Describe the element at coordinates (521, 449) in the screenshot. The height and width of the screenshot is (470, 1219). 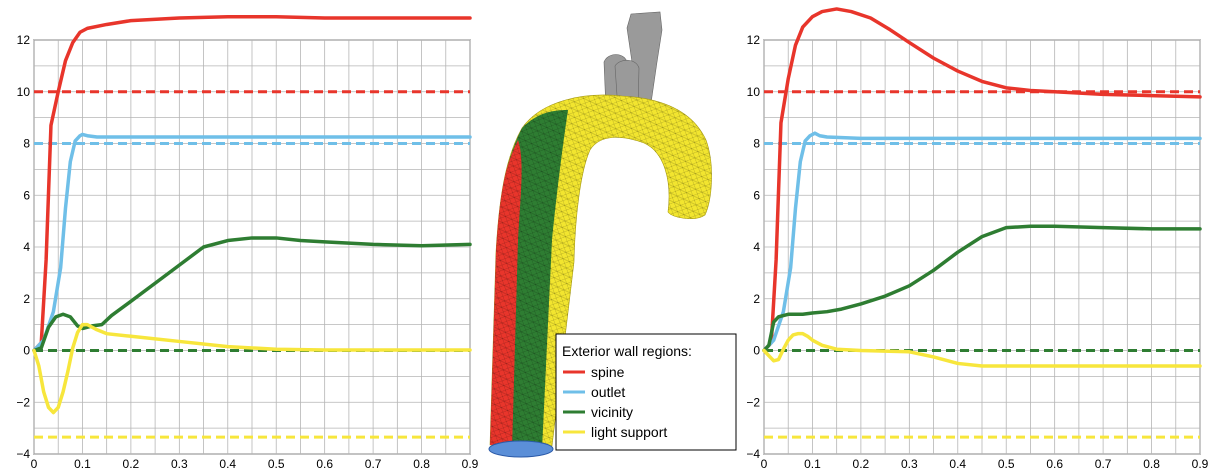
I see `aorta-outlet-region` at that location.